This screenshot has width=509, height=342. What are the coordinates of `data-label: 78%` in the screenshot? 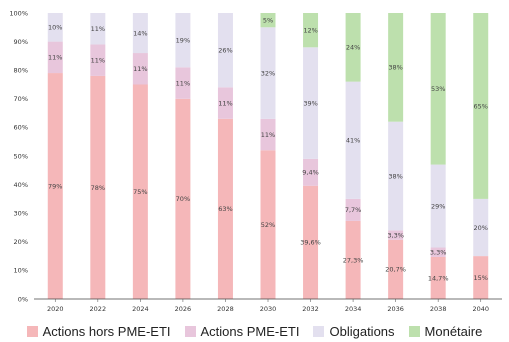 It's located at (98, 188).